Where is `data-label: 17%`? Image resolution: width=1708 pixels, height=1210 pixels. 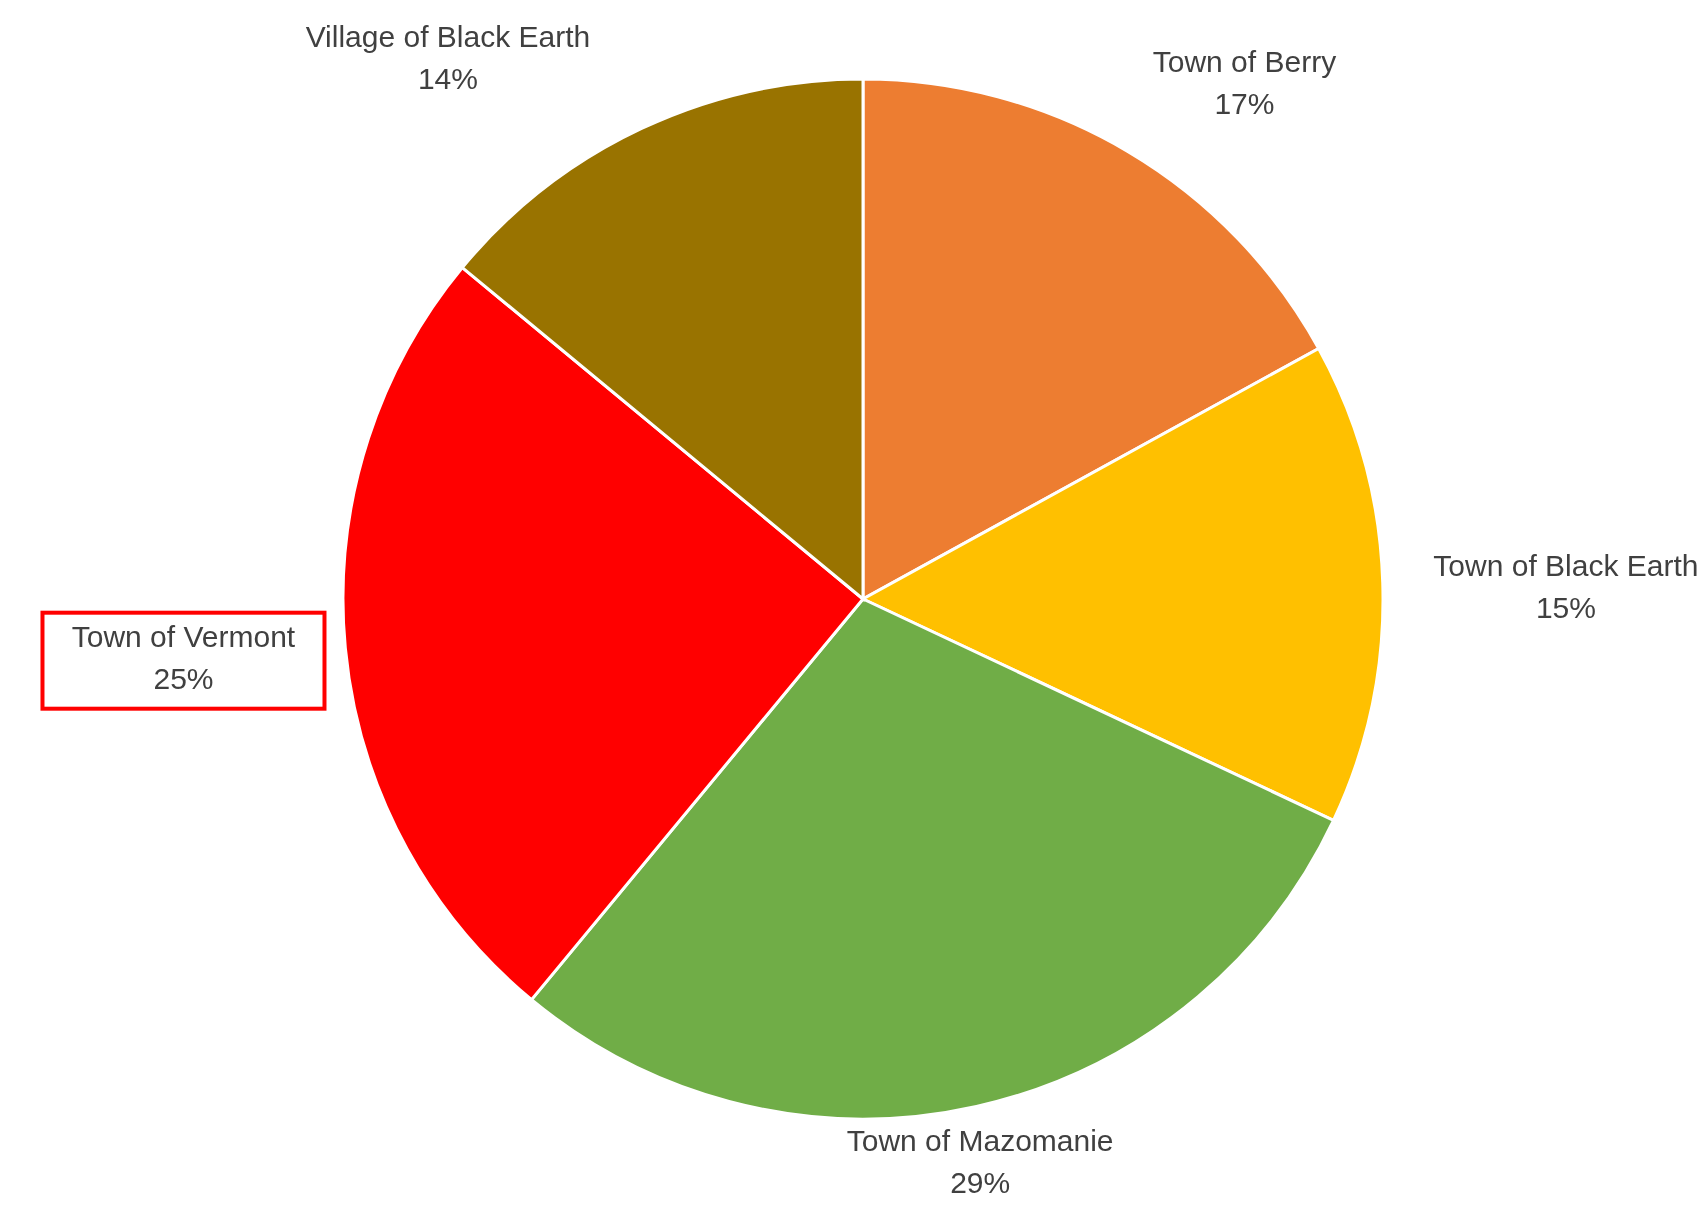 data-label: 17% is located at coordinates (1244, 103).